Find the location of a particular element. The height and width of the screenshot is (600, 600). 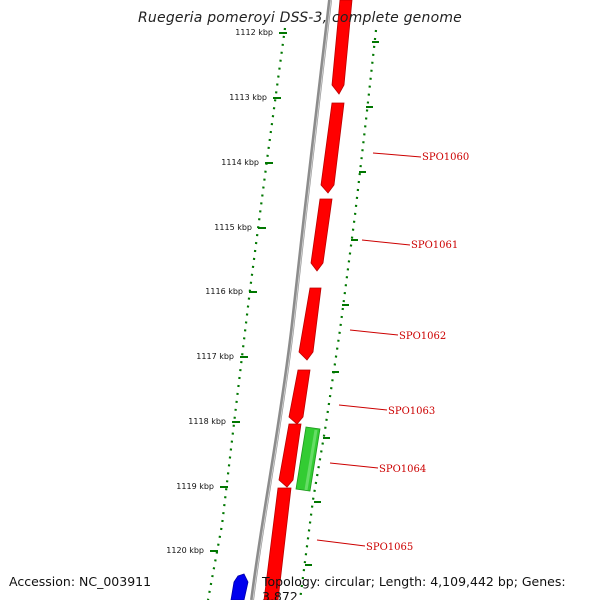

gene-label-spo1061: SPO1061 is located at coordinates (434, 245).